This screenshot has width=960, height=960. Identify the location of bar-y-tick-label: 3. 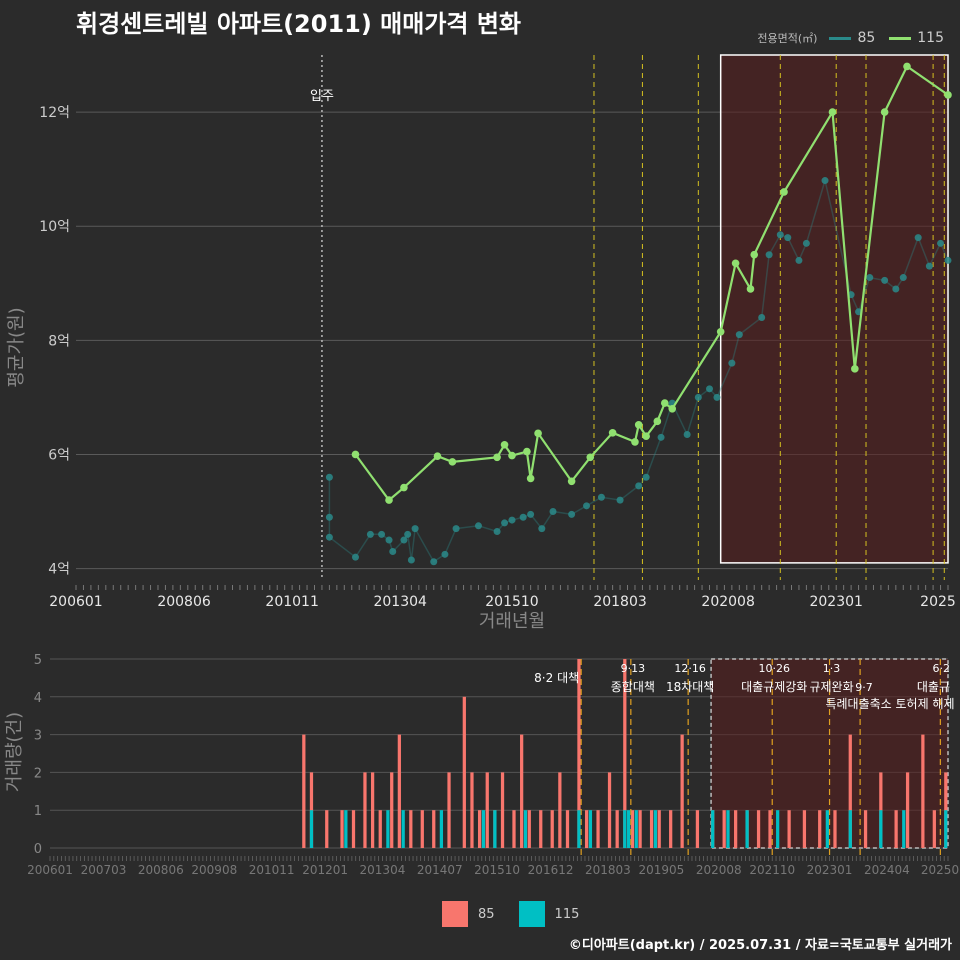
(38, 736).